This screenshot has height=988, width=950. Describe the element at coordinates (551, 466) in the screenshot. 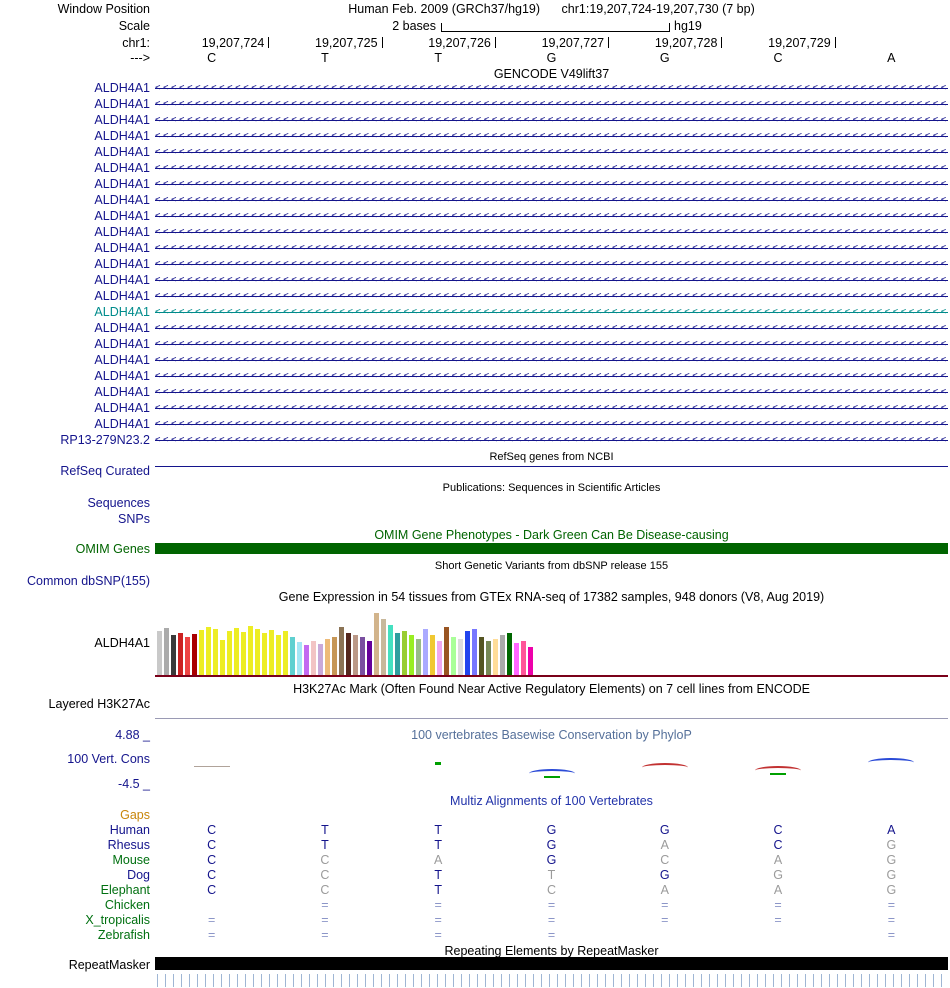

I see `refseq-gene-line` at that location.